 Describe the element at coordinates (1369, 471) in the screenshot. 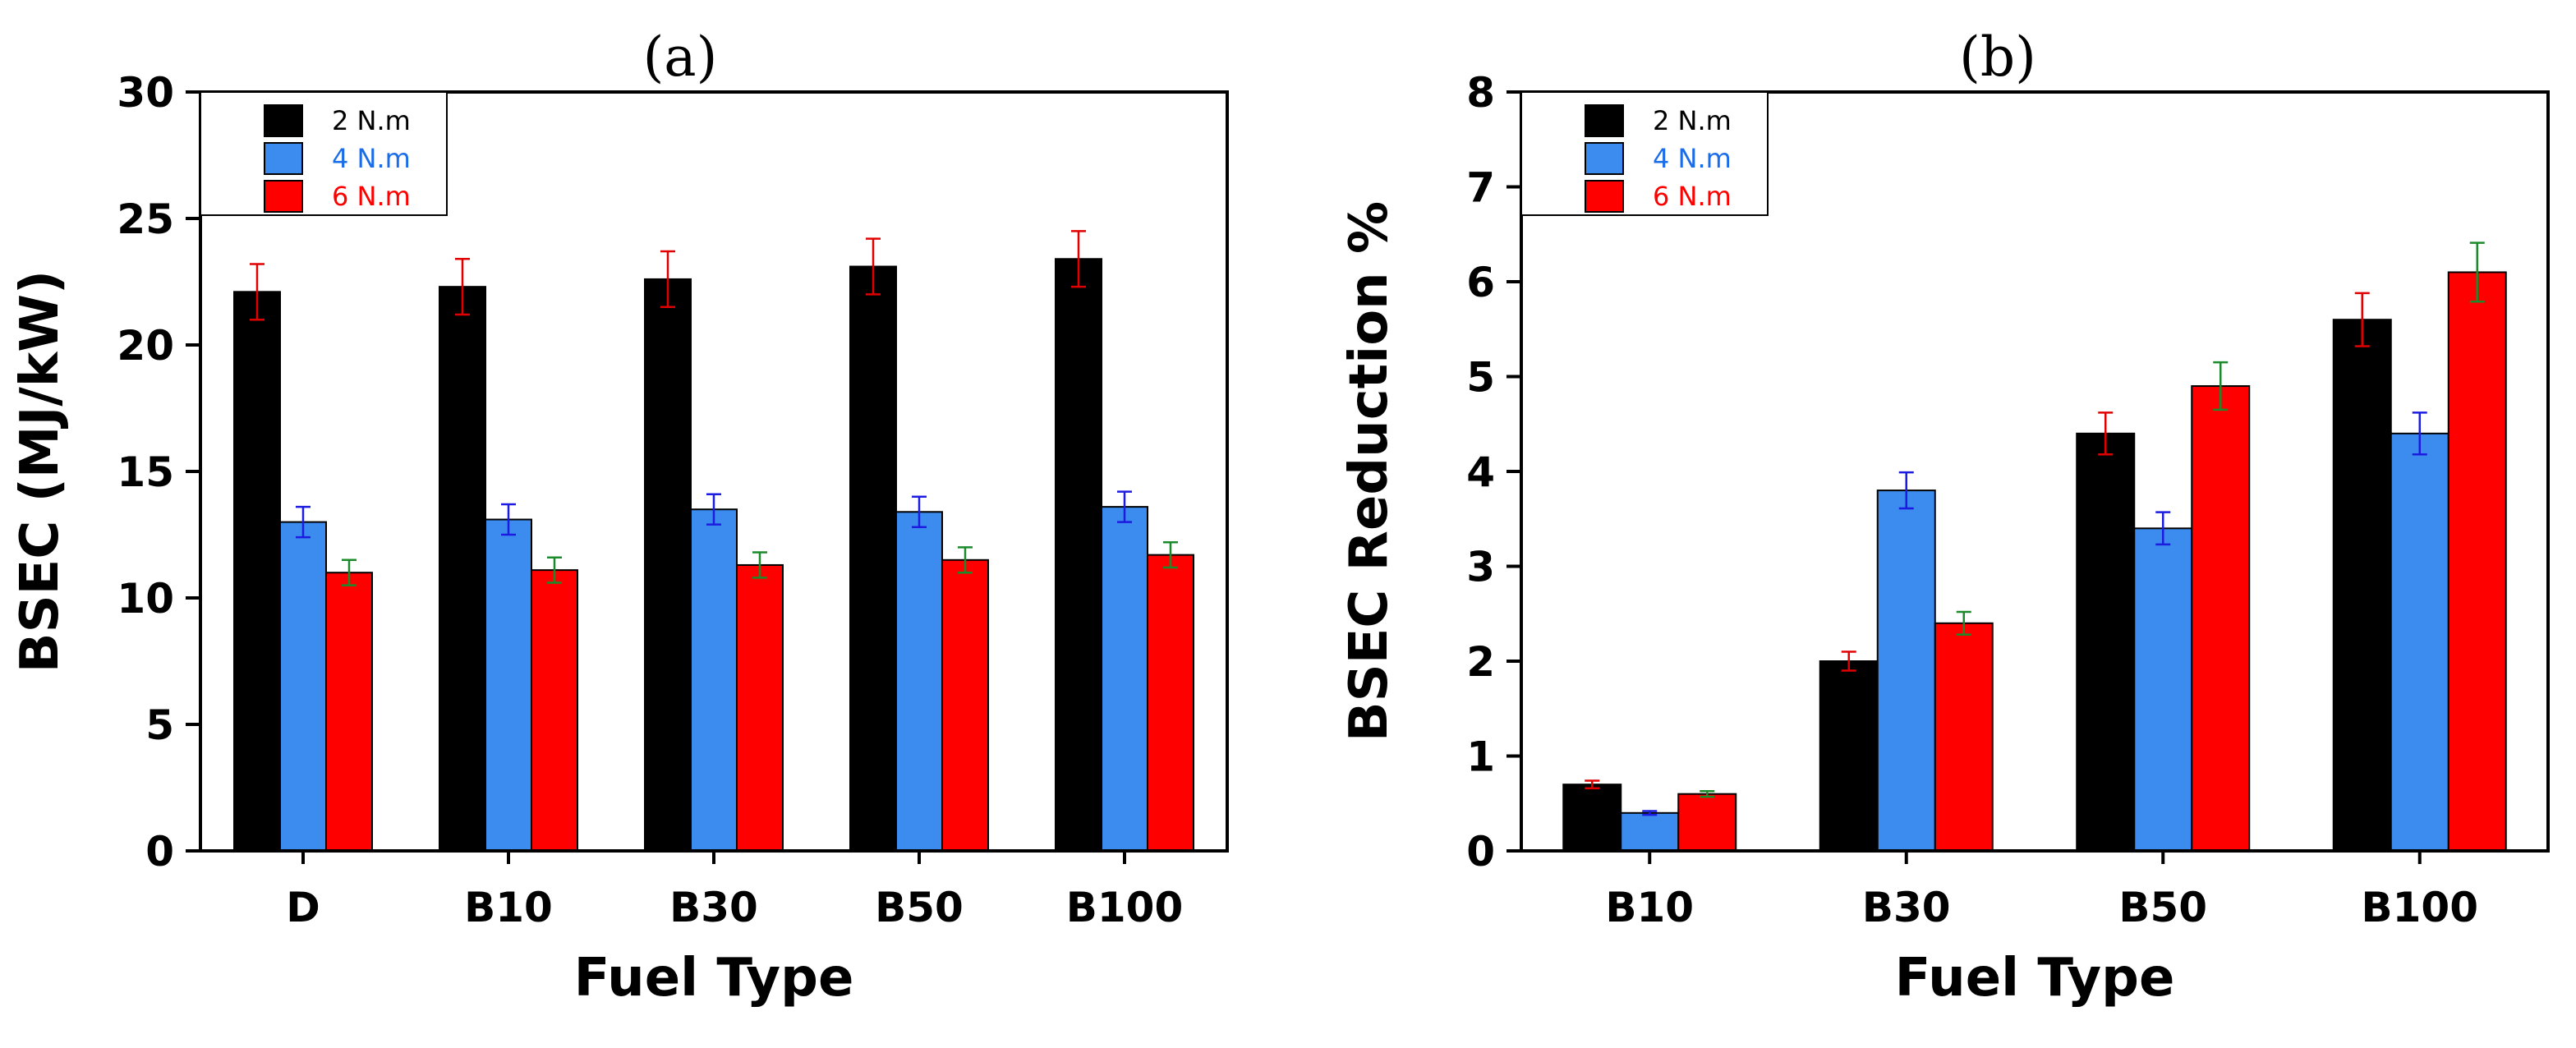

I see `y-axis-title: BSEC Reduction %` at that location.